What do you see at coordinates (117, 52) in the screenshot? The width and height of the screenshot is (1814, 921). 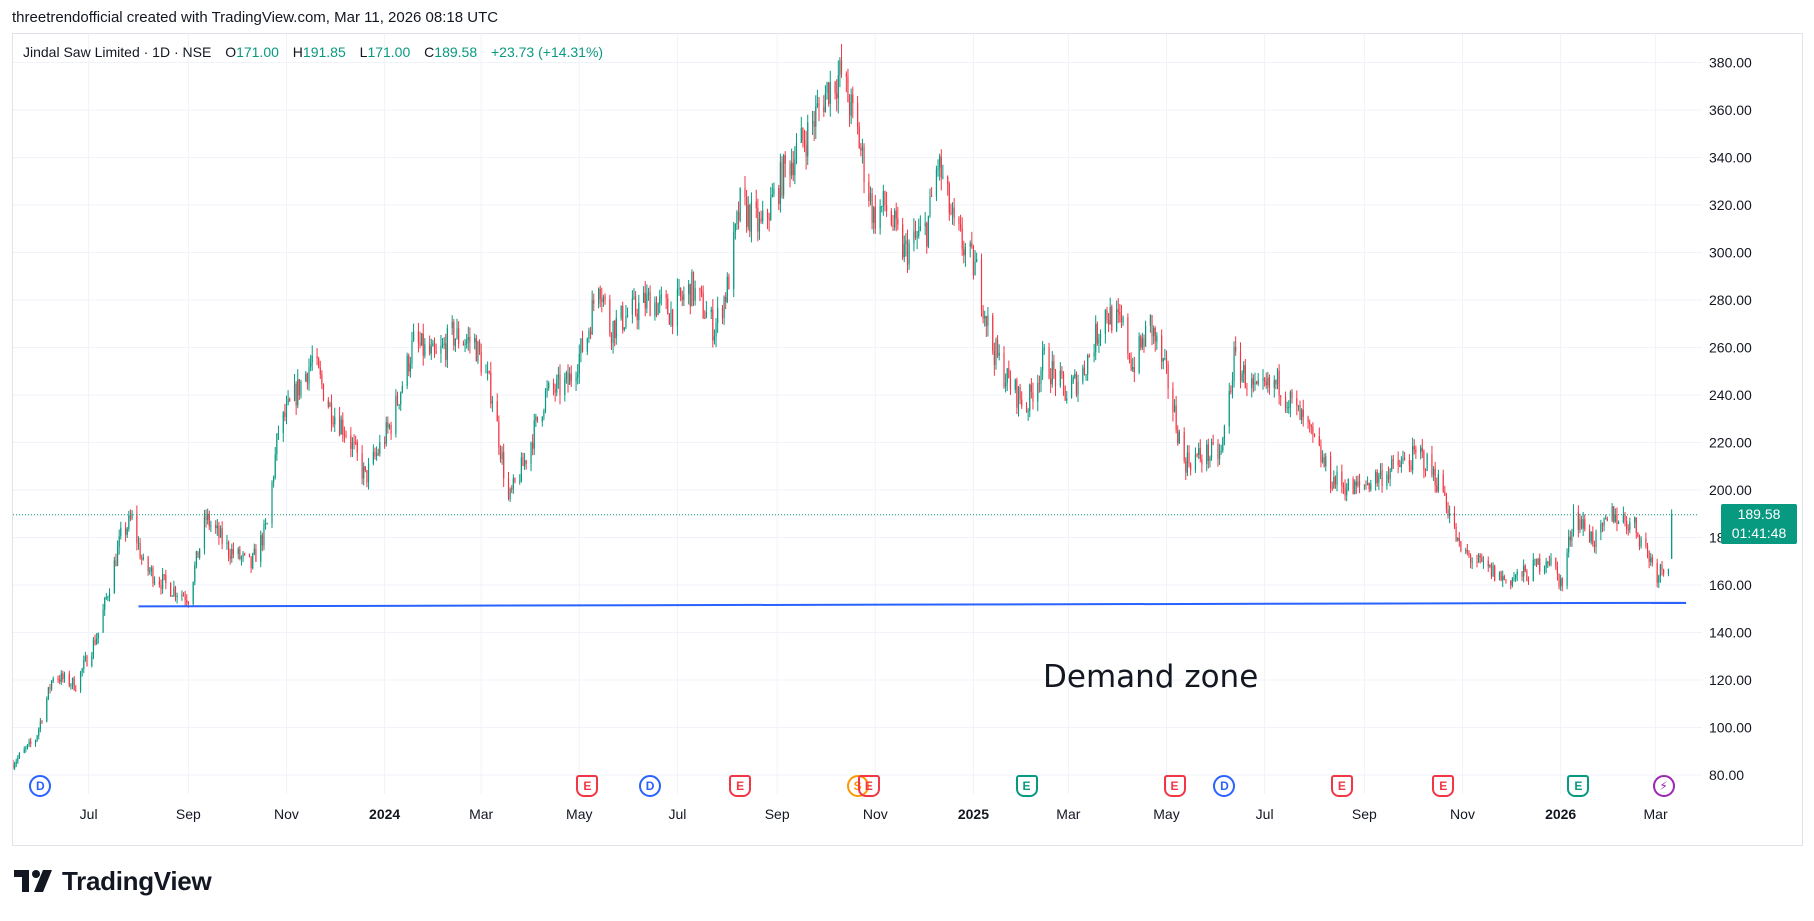 I see `legend-symbol: Jindal Saw Limited · 1D · NSE` at bounding box center [117, 52].